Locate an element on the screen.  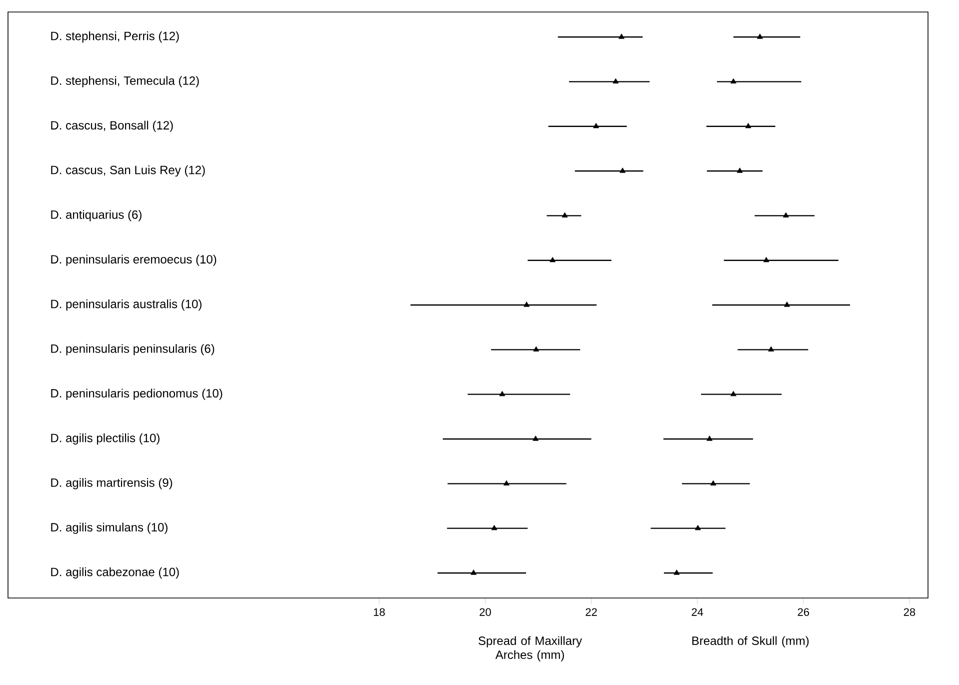
x-tick-label: 26 is located at coordinates (804, 612).